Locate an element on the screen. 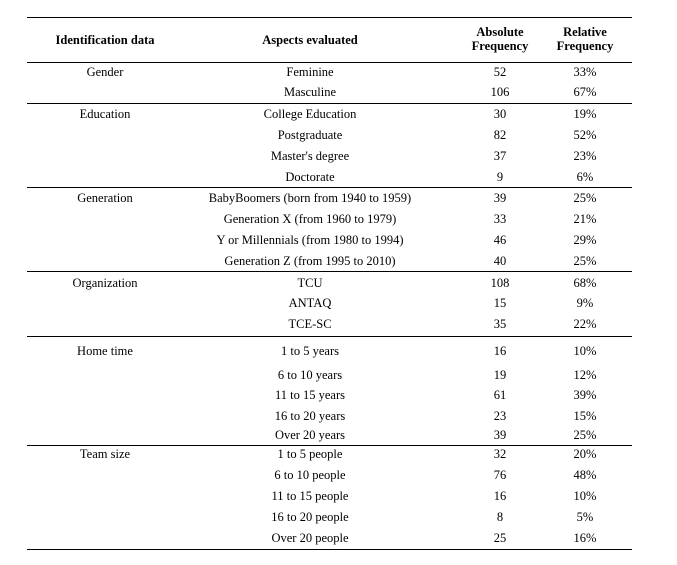  cell: 30 is located at coordinates (500, 114).